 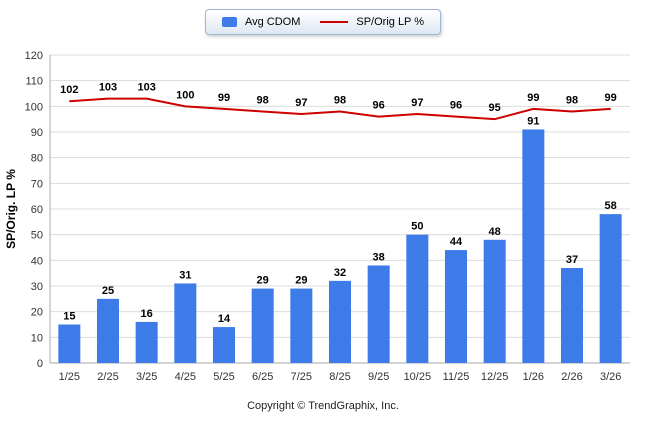 What do you see at coordinates (495, 232) in the screenshot?
I see `bar-value-label: 48` at bounding box center [495, 232].